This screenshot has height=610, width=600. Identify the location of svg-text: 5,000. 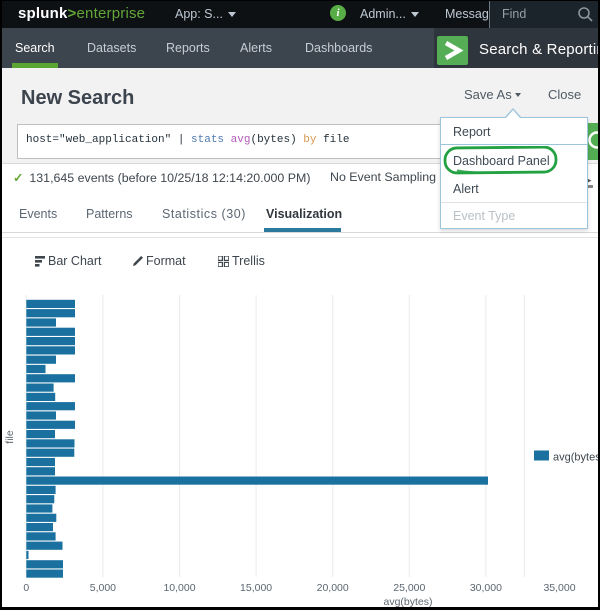
(103, 588).